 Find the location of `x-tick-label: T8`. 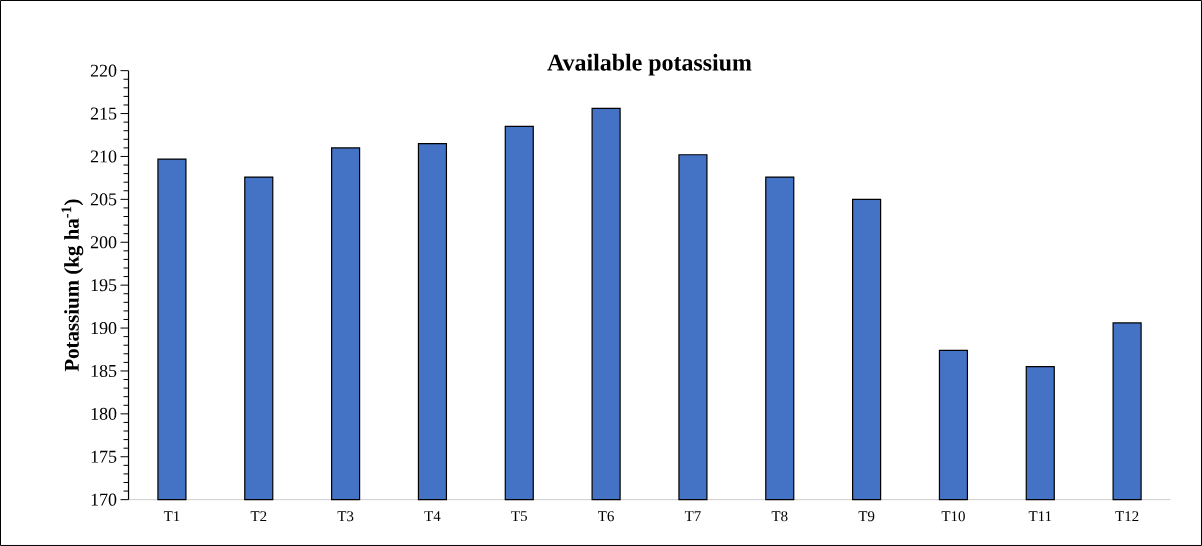

x-tick-label: T8 is located at coordinates (779, 516).